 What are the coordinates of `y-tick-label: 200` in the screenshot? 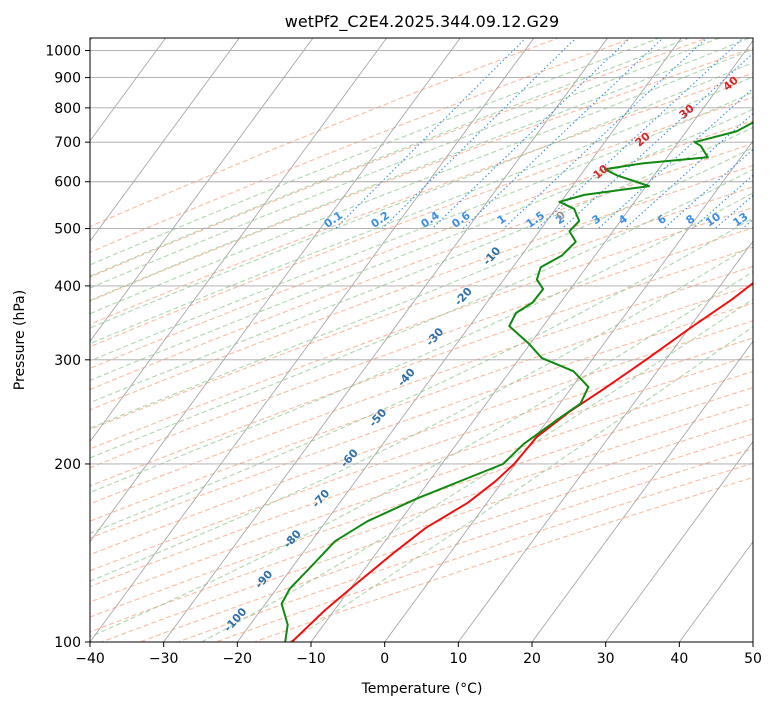 It's located at (67, 465).